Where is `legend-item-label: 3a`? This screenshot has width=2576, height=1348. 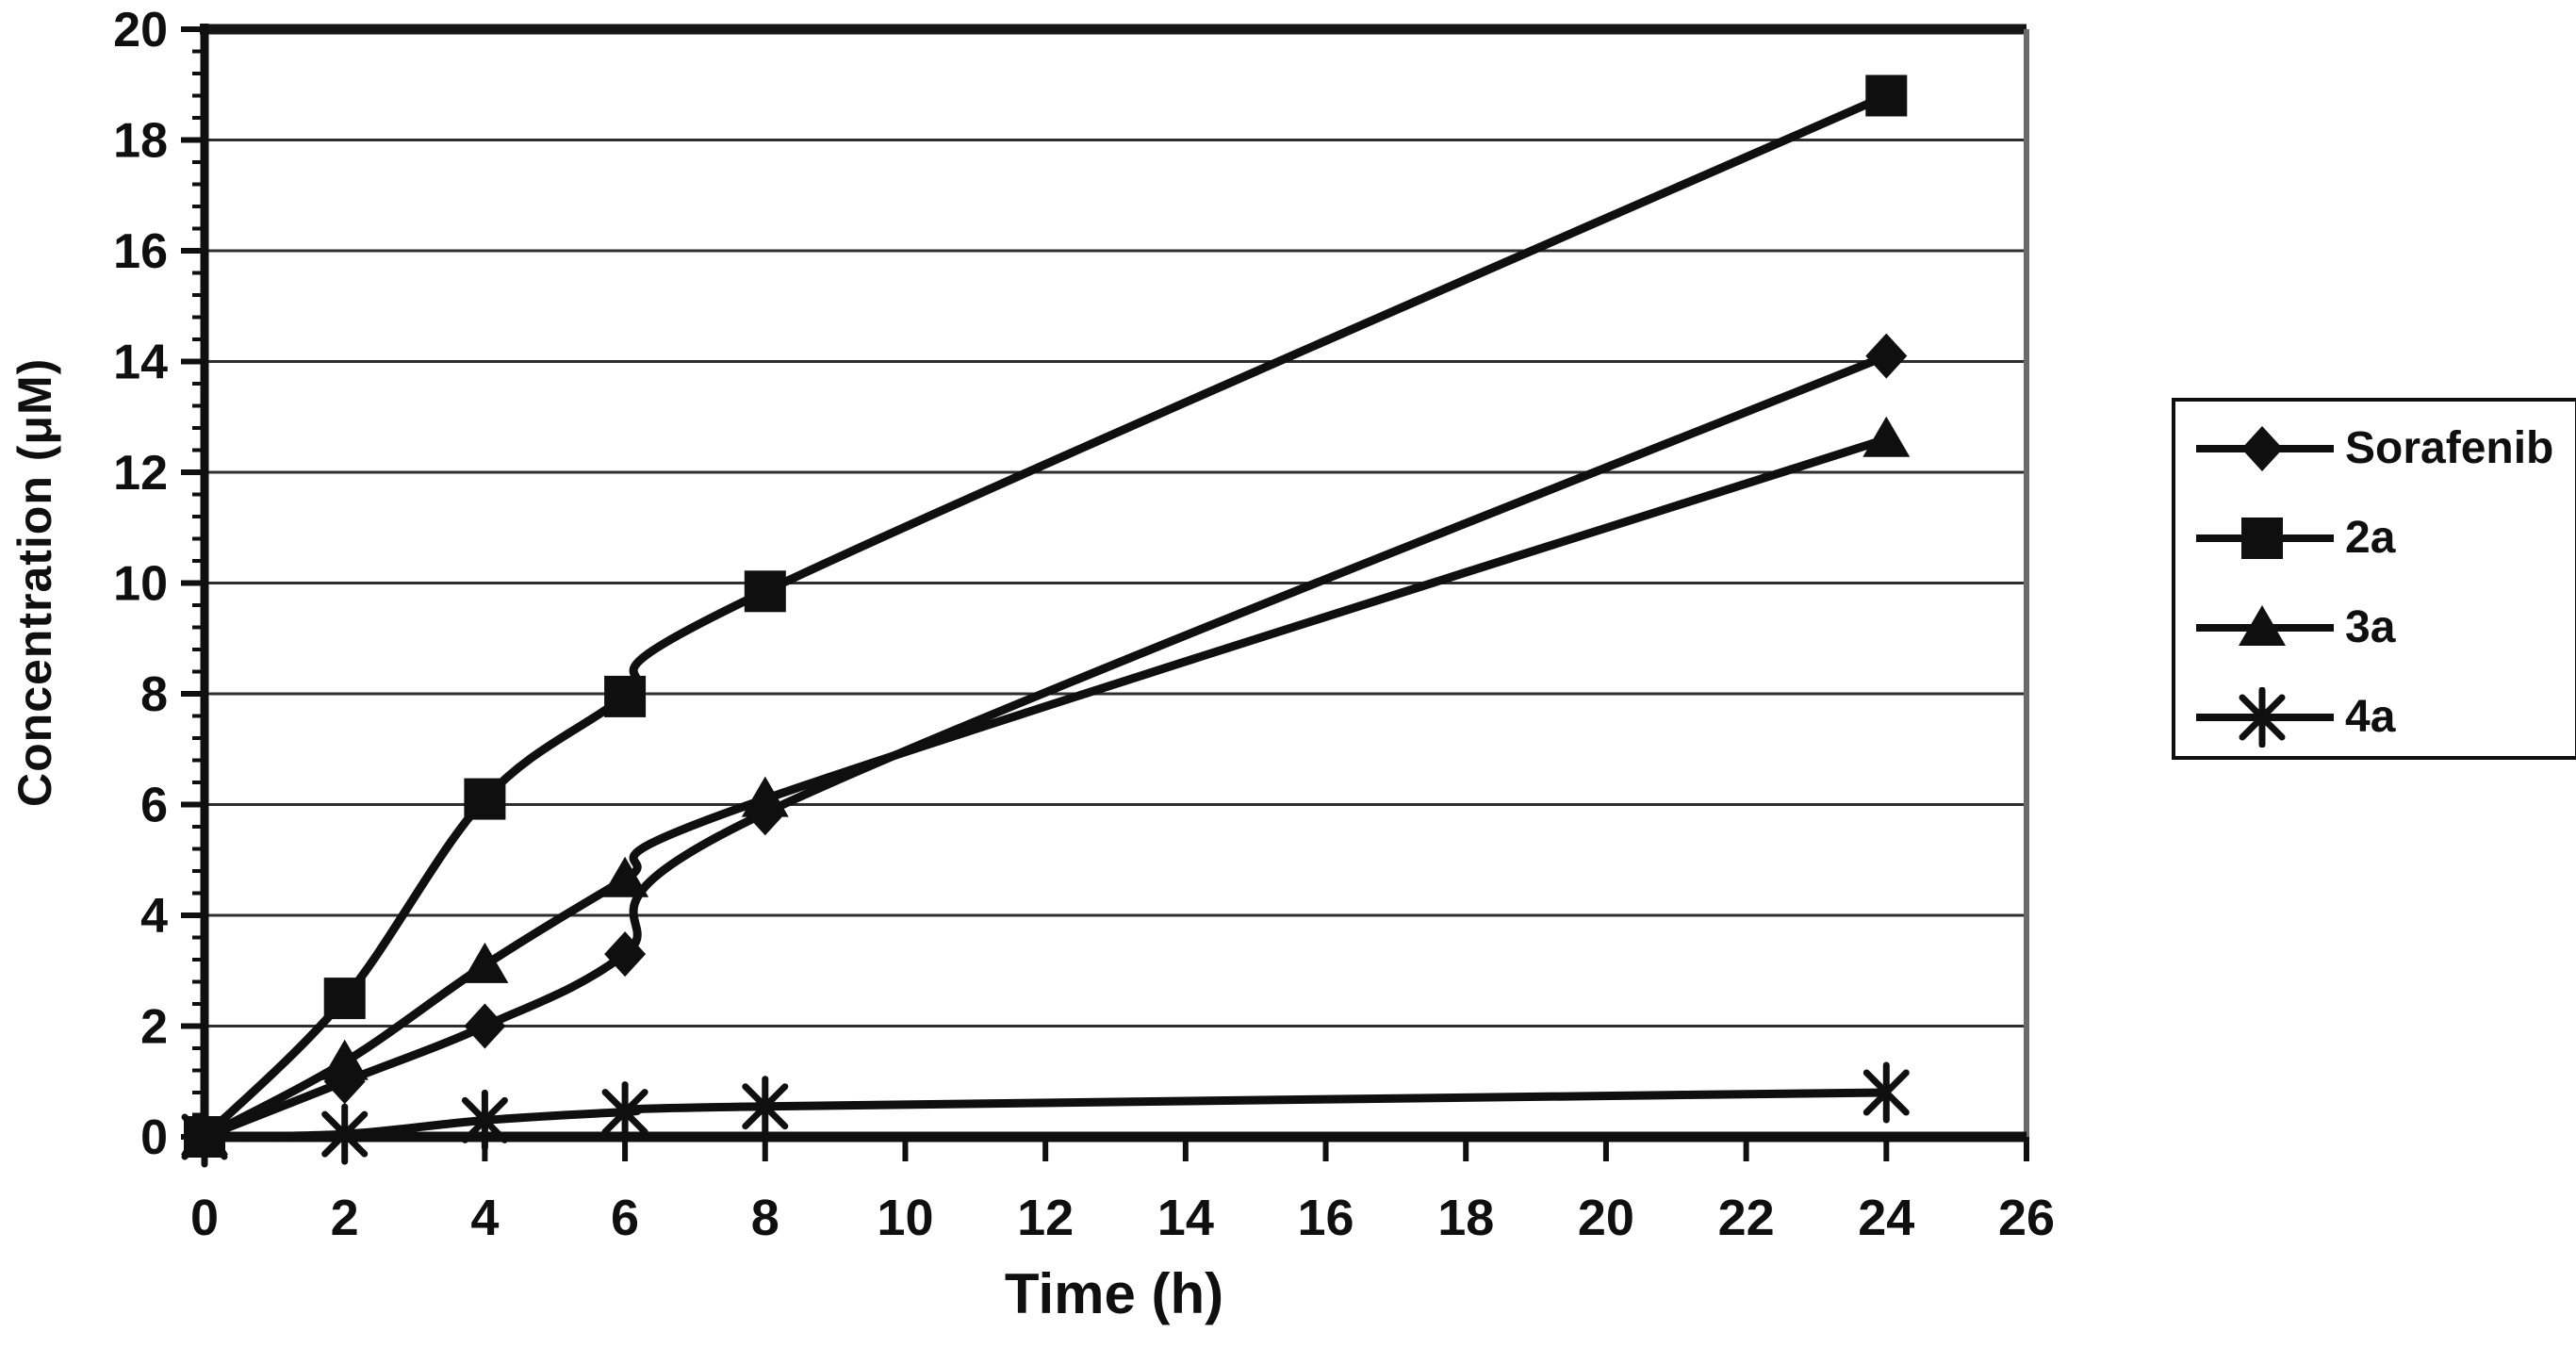
legend-item-label: 3a is located at coordinates (2370, 627).